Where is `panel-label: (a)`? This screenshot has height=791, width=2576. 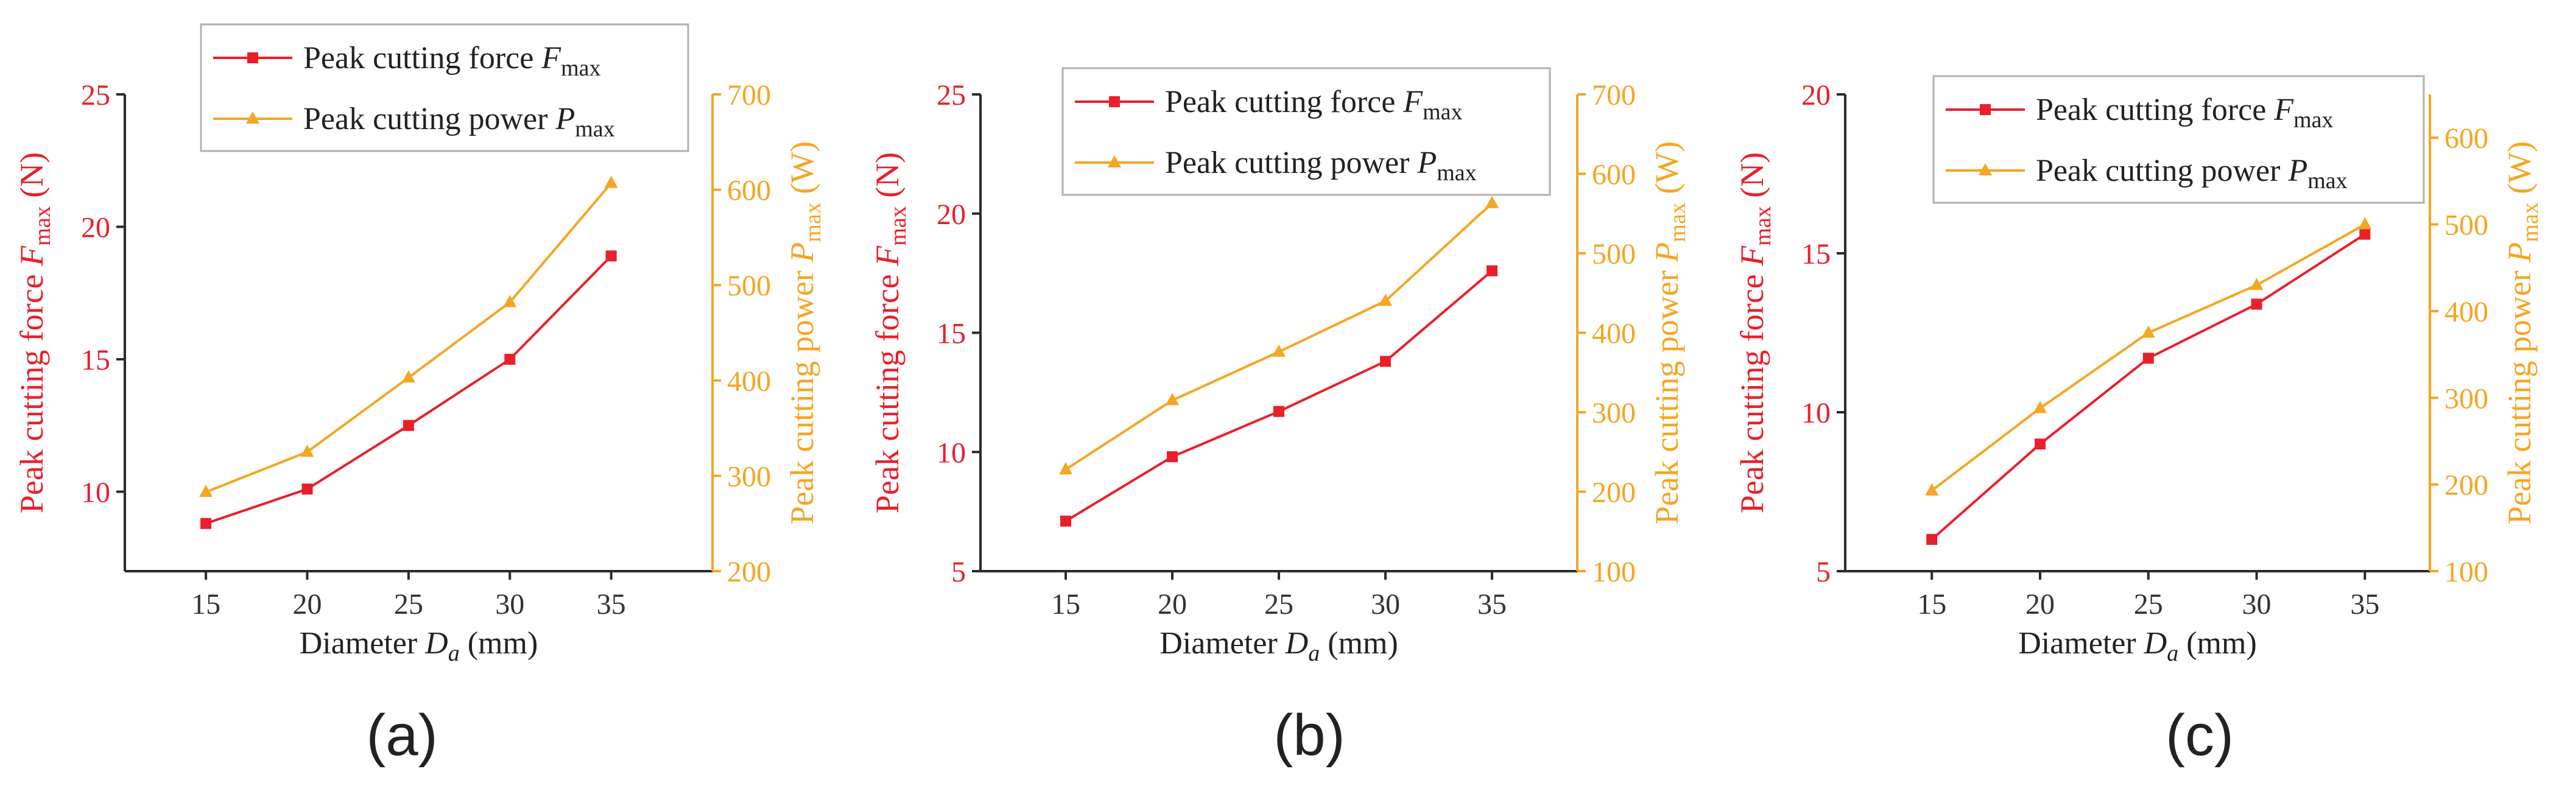 panel-label: (a) is located at coordinates (401, 735).